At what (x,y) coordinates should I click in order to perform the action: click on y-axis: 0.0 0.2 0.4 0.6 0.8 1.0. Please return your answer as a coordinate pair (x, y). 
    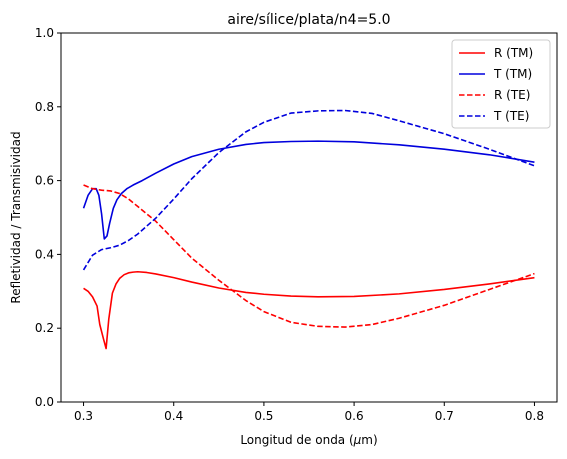
    Looking at the image, I should click on (48, 217).